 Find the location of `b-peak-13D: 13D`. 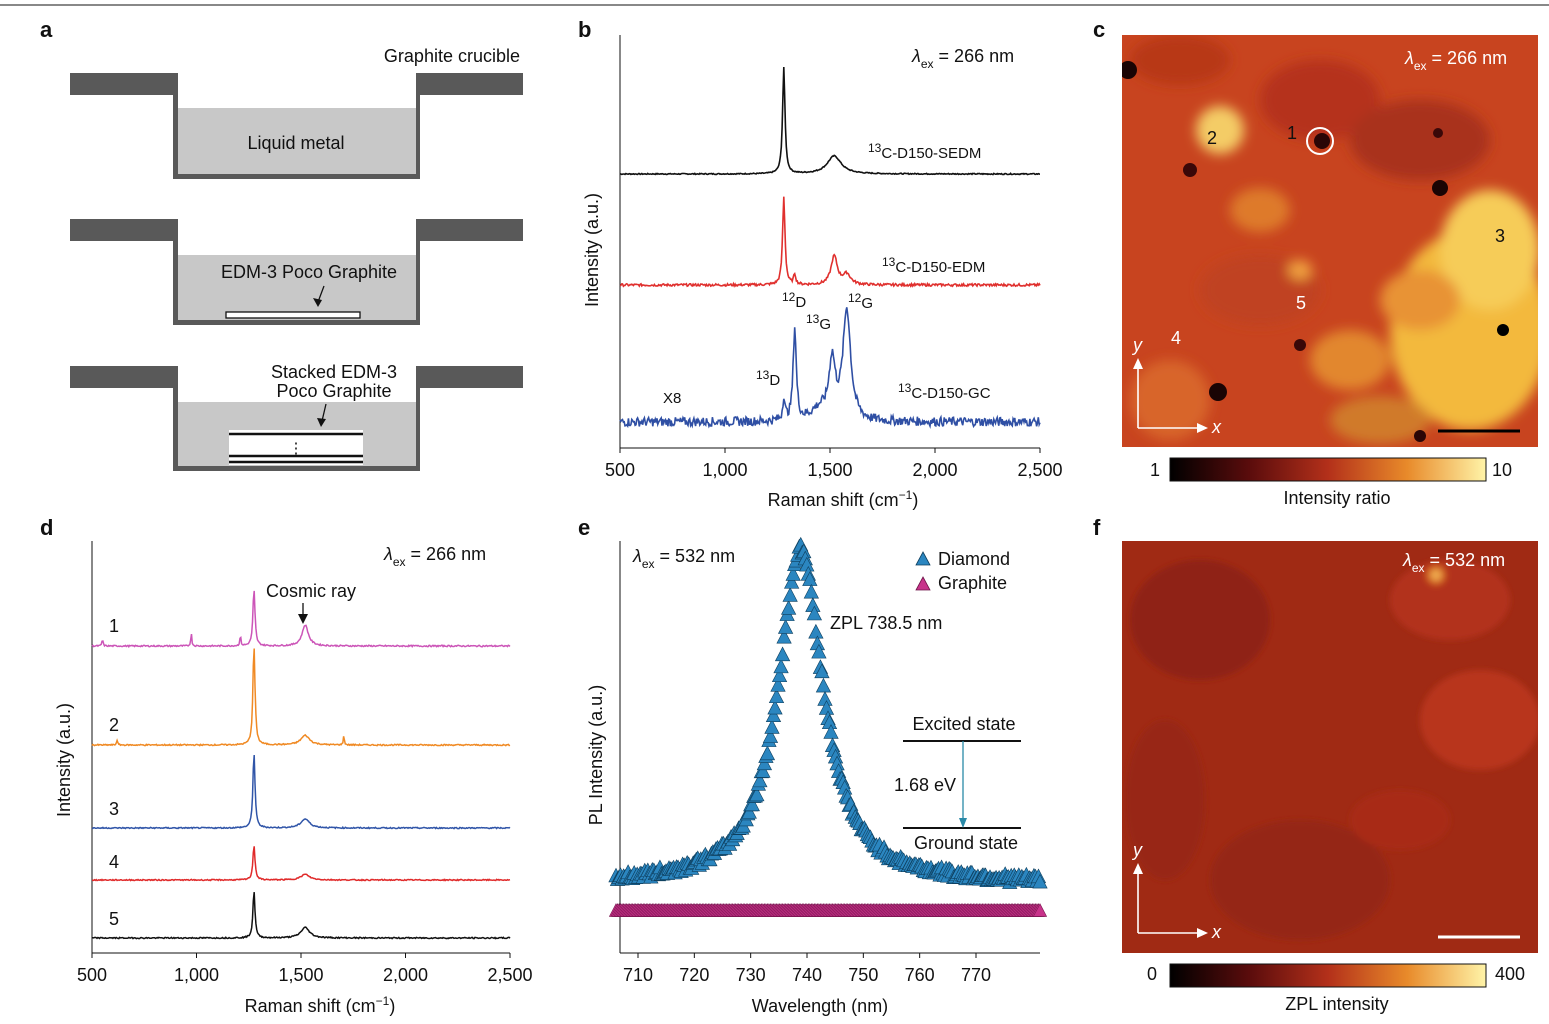

b-peak-13D: 13D is located at coordinates (768, 378).